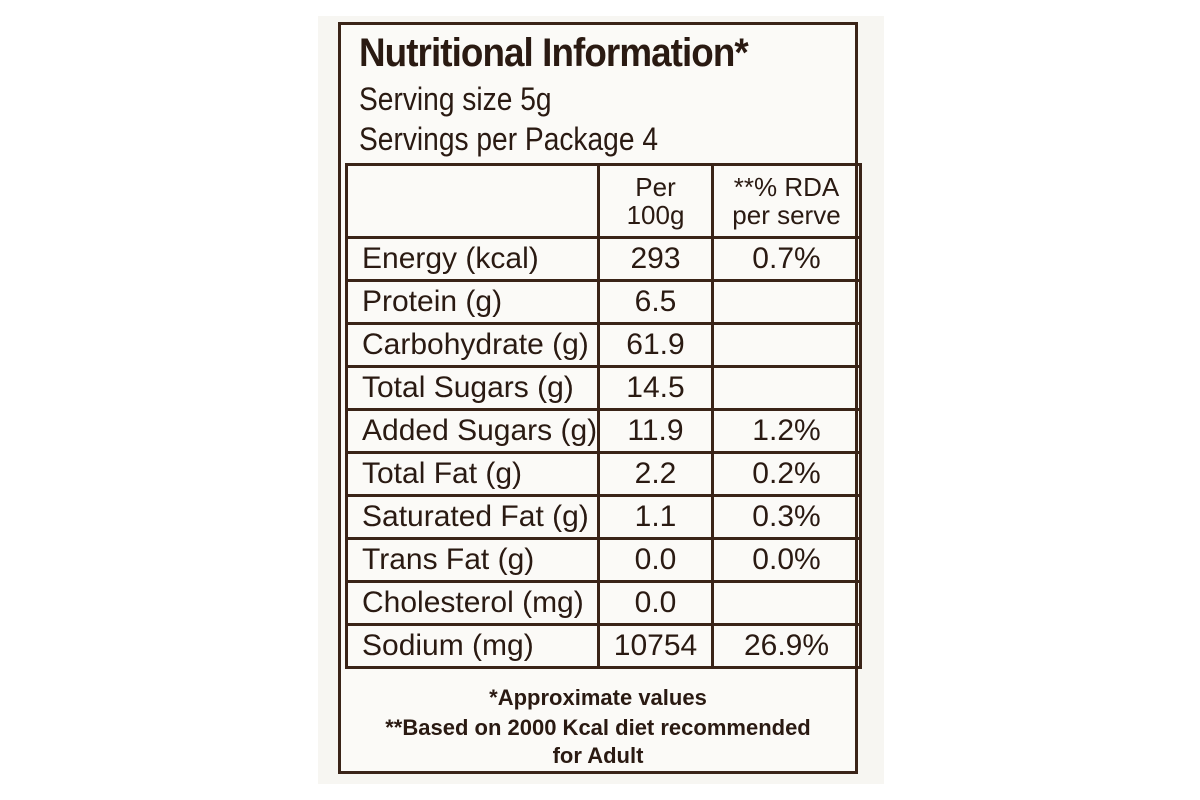 This screenshot has width=1200, height=800. What do you see at coordinates (786, 560) in the screenshot?
I see `rda-value: 0.0%` at bounding box center [786, 560].